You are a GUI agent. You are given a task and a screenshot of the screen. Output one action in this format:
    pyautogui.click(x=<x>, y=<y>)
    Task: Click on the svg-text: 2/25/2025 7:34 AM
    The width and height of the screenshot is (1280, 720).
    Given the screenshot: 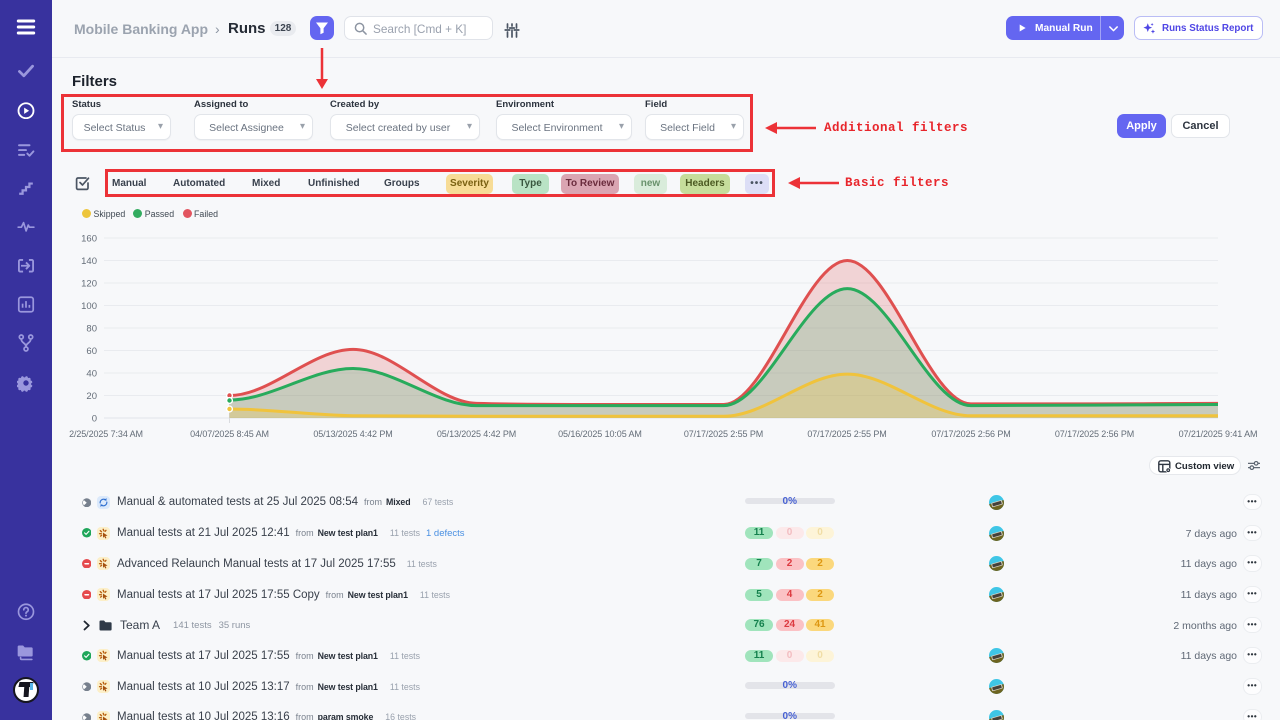 What is the action you would take?
    pyautogui.click(x=106, y=434)
    